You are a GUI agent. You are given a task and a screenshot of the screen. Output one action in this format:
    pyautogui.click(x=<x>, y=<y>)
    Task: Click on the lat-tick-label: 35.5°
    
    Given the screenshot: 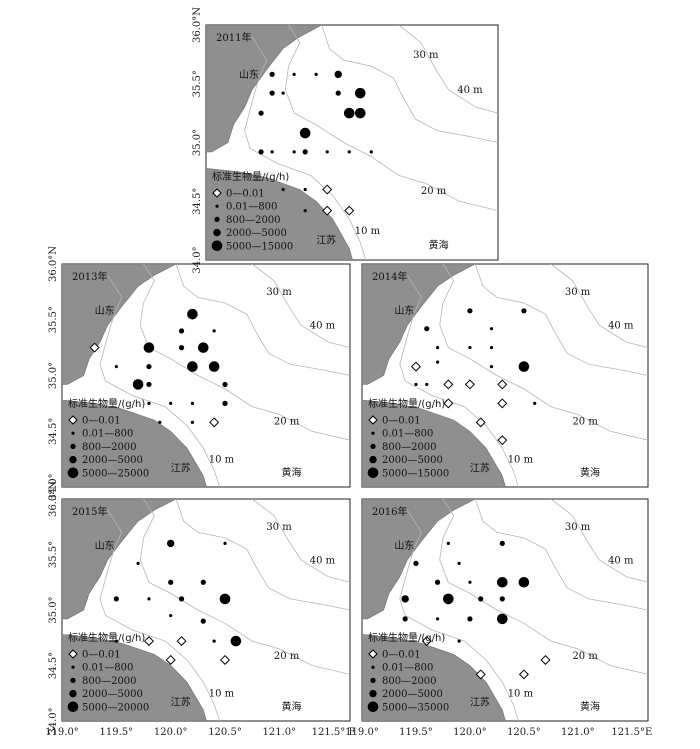 What is the action you would take?
    pyautogui.click(x=53, y=319)
    